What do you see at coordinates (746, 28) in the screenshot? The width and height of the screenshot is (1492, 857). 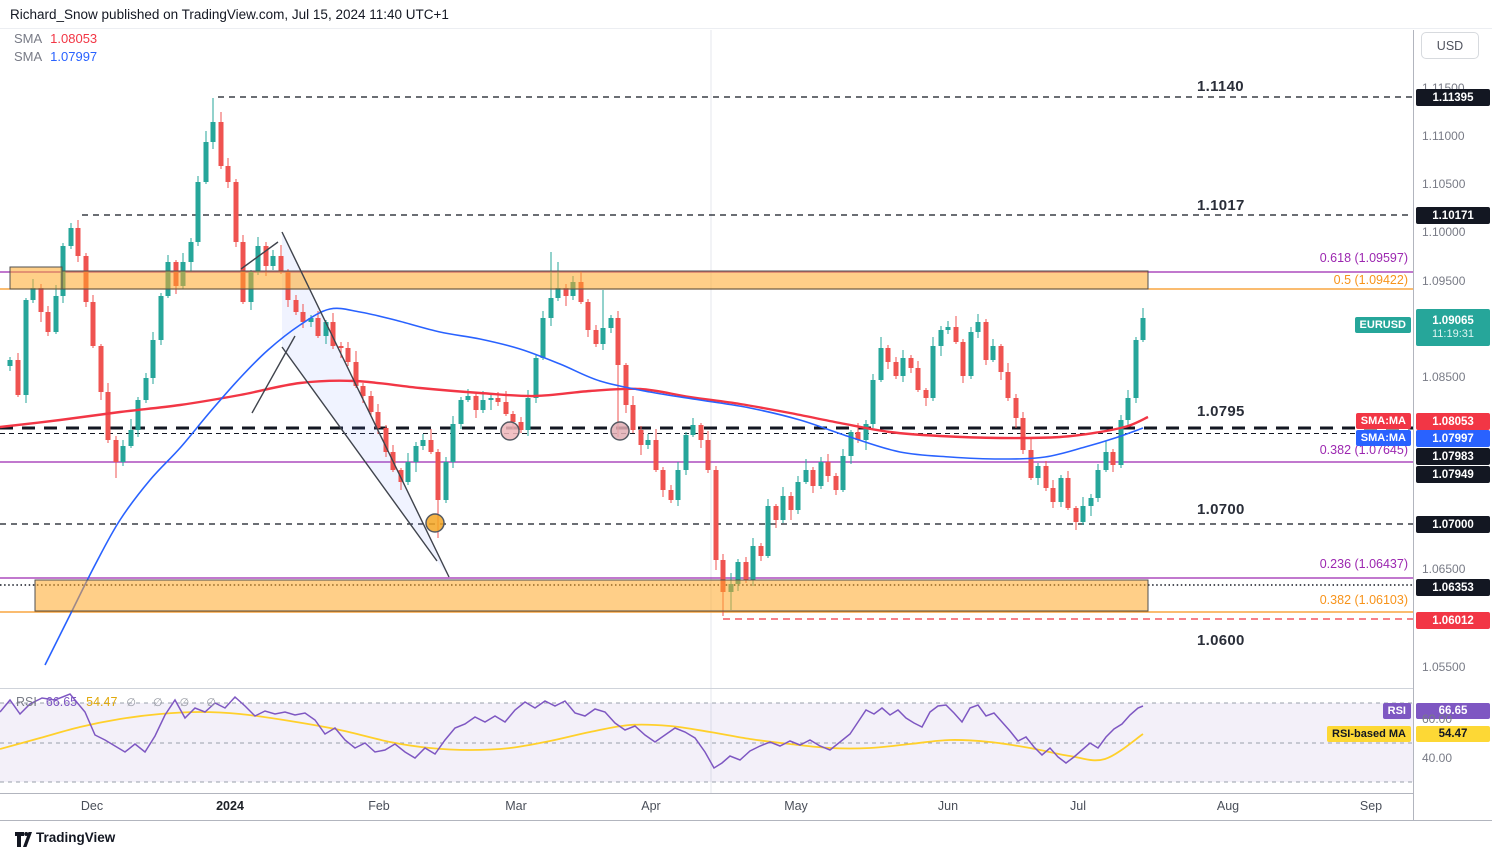 I see `header-divider` at bounding box center [746, 28].